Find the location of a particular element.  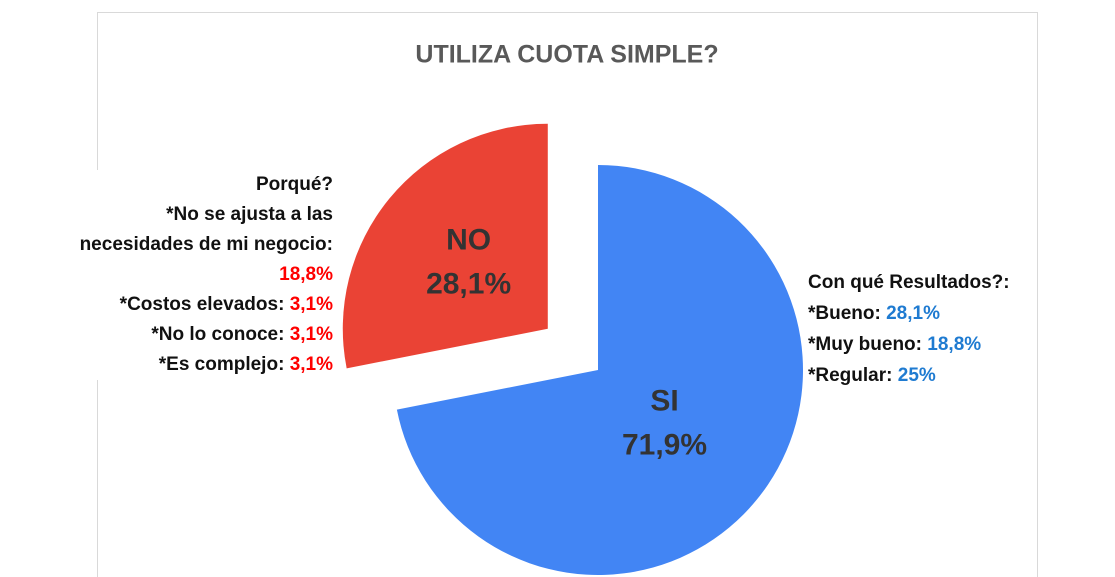

note-label: *Muy bueno: is located at coordinates (865, 344).